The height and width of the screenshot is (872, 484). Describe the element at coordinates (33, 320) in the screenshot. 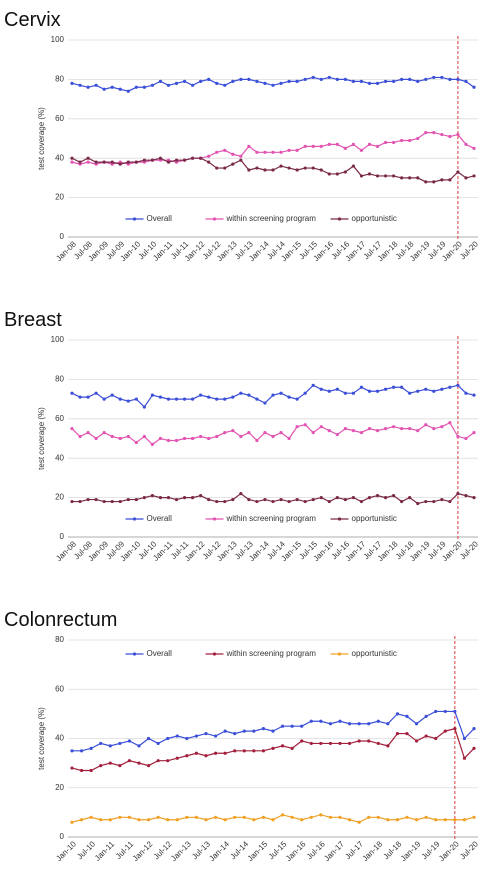

I see `chart-title: Breast` at that location.